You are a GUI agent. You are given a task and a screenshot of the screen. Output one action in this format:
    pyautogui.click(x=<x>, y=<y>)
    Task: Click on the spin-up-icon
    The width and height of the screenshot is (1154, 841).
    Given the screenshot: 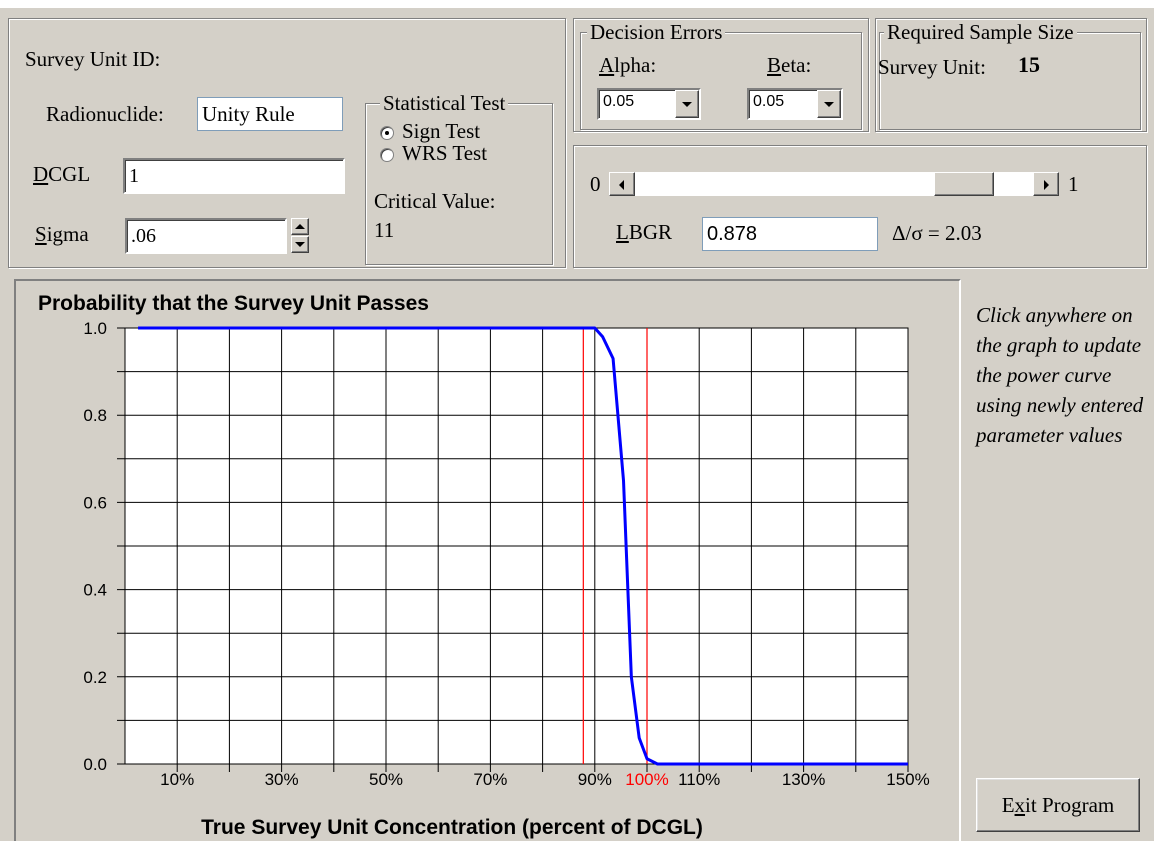 What is the action you would take?
    pyautogui.click(x=300, y=226)
    